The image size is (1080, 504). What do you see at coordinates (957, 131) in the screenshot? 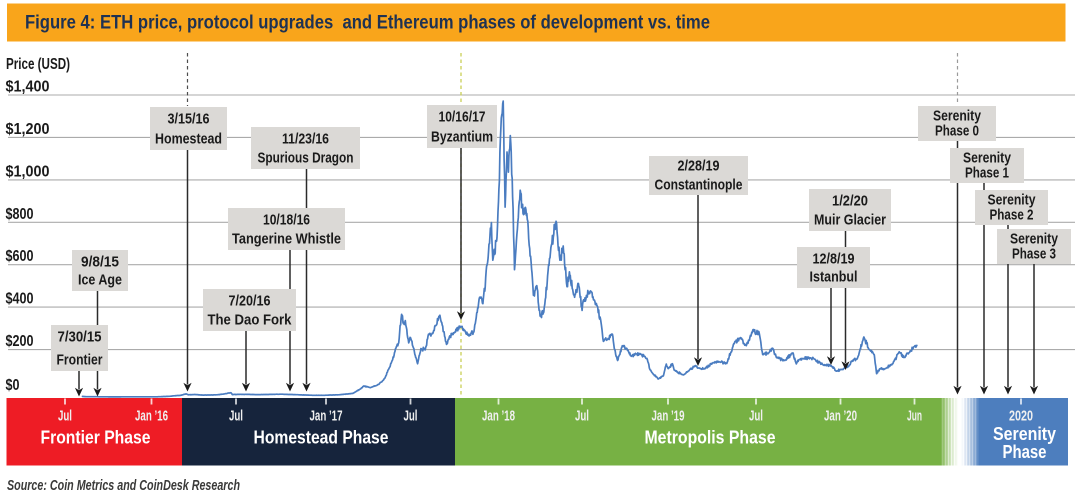
I see `svg-text: Phase 0` at bounding box center [957, 131].